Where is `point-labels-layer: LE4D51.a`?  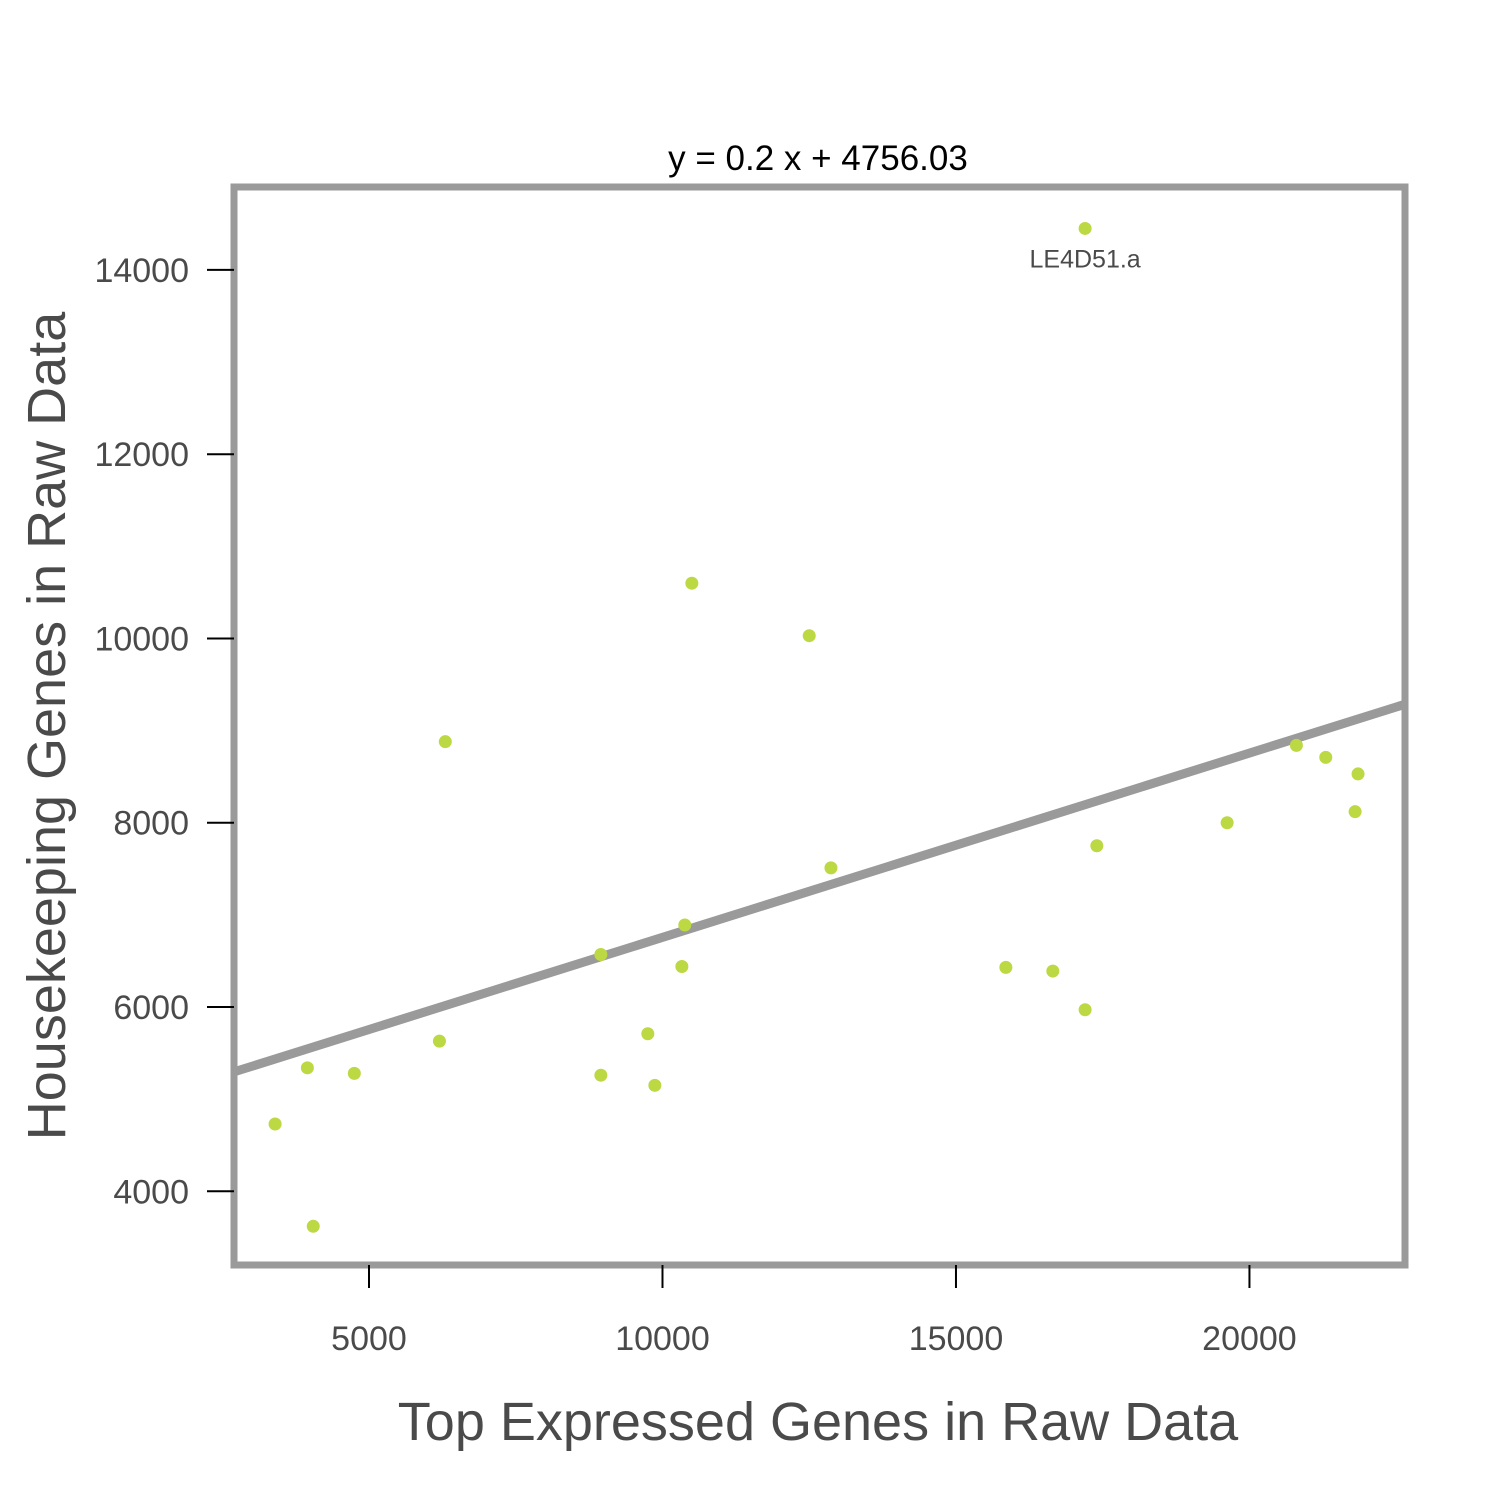 point-labels-layer: LE4D51.a is located at coordinates (1085, 259).